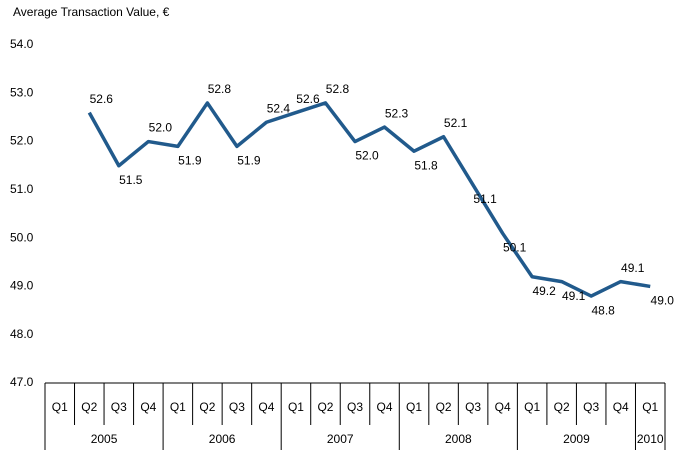  I want to click on chart-title: Average Transaction Value, €, so click(91, 12).